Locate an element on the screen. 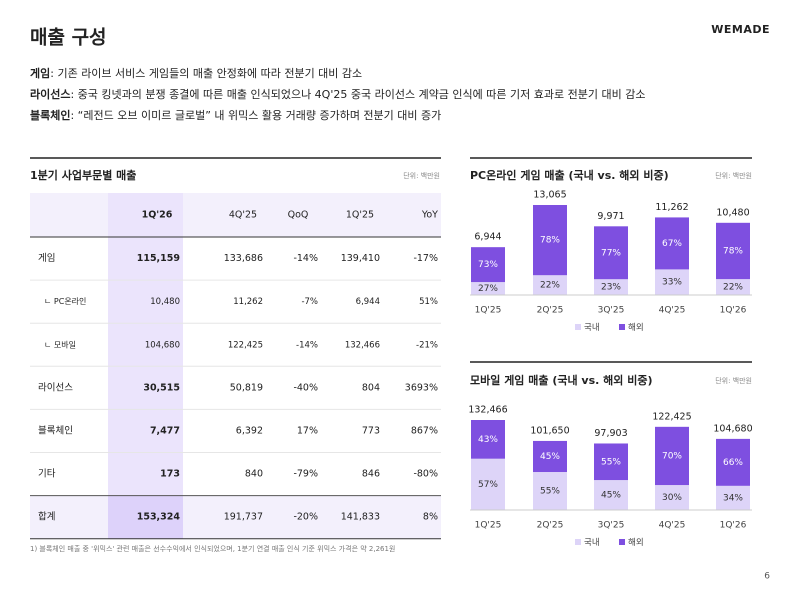 The height and width of the screenshot is (600, 800). bullet-label: 게임 is located at coordinates (40, 73).